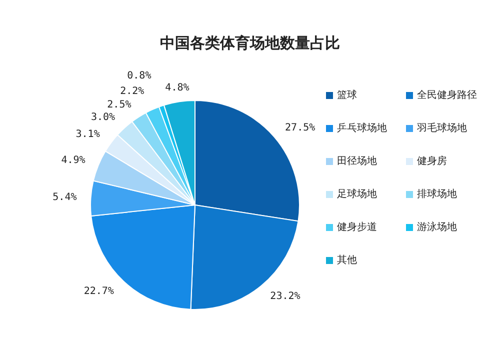  I want to click on legend-label: 排球场地, so click(437, 194).